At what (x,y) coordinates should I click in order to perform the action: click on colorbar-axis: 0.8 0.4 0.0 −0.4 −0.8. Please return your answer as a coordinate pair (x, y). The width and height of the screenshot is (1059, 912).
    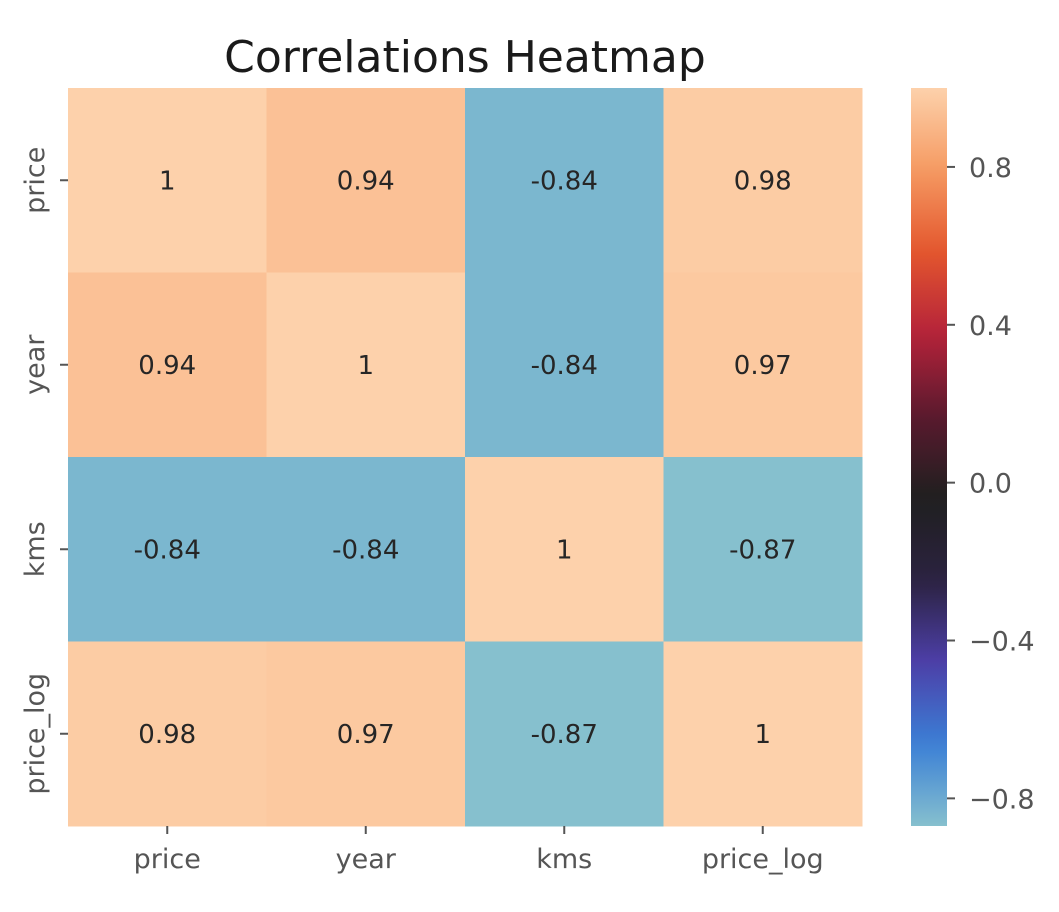
    Looking at the image, I should click on (991, 484).